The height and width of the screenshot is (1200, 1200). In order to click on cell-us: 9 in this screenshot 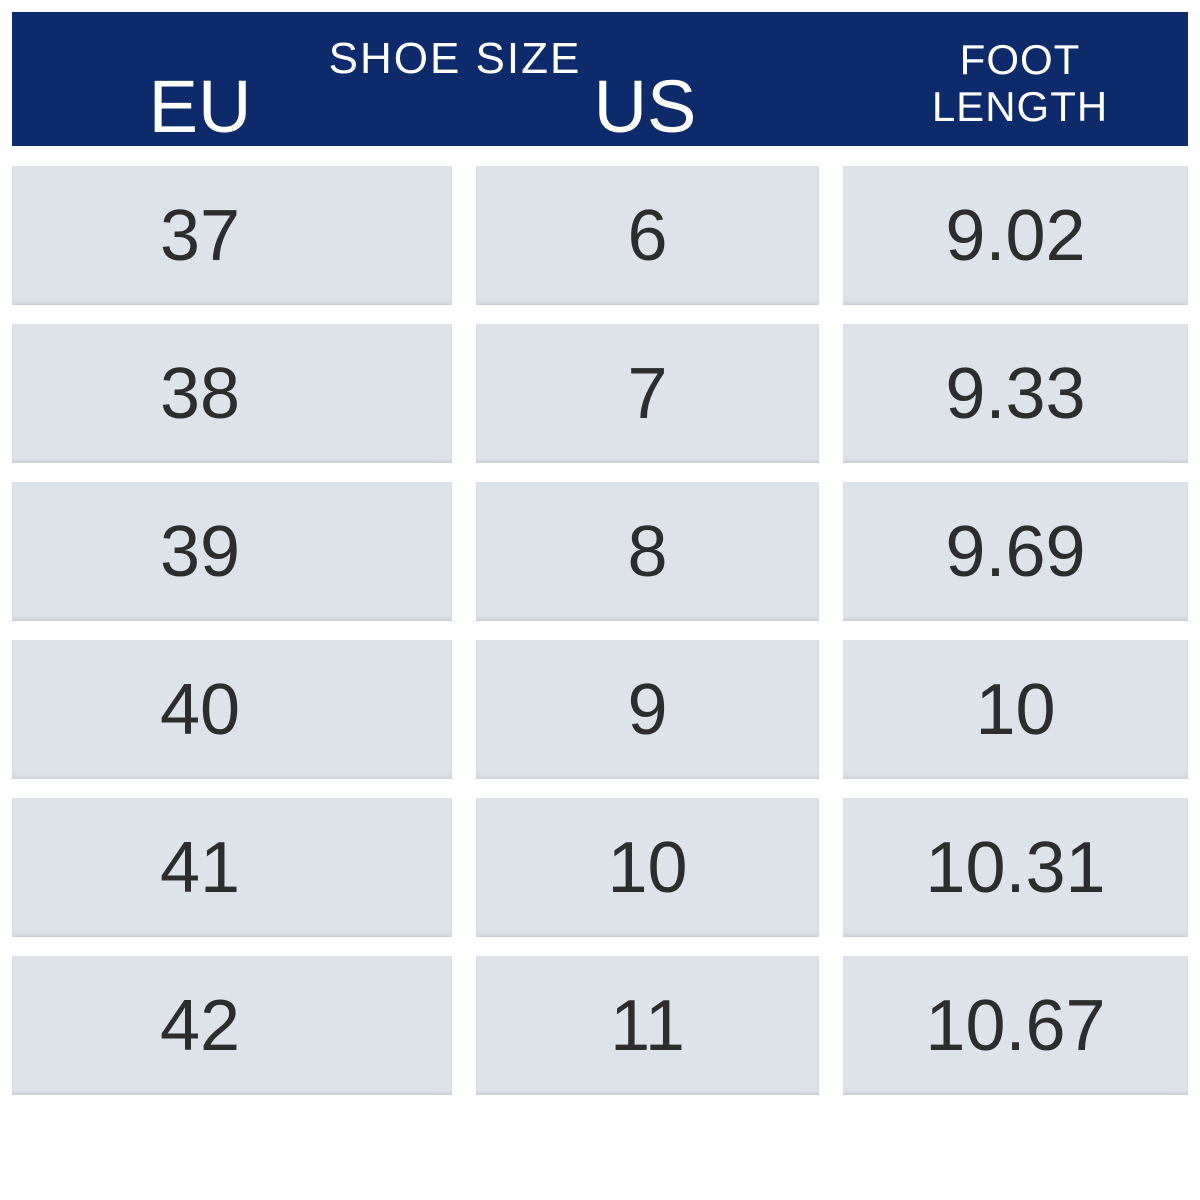, I will do `click(647, 709)`.